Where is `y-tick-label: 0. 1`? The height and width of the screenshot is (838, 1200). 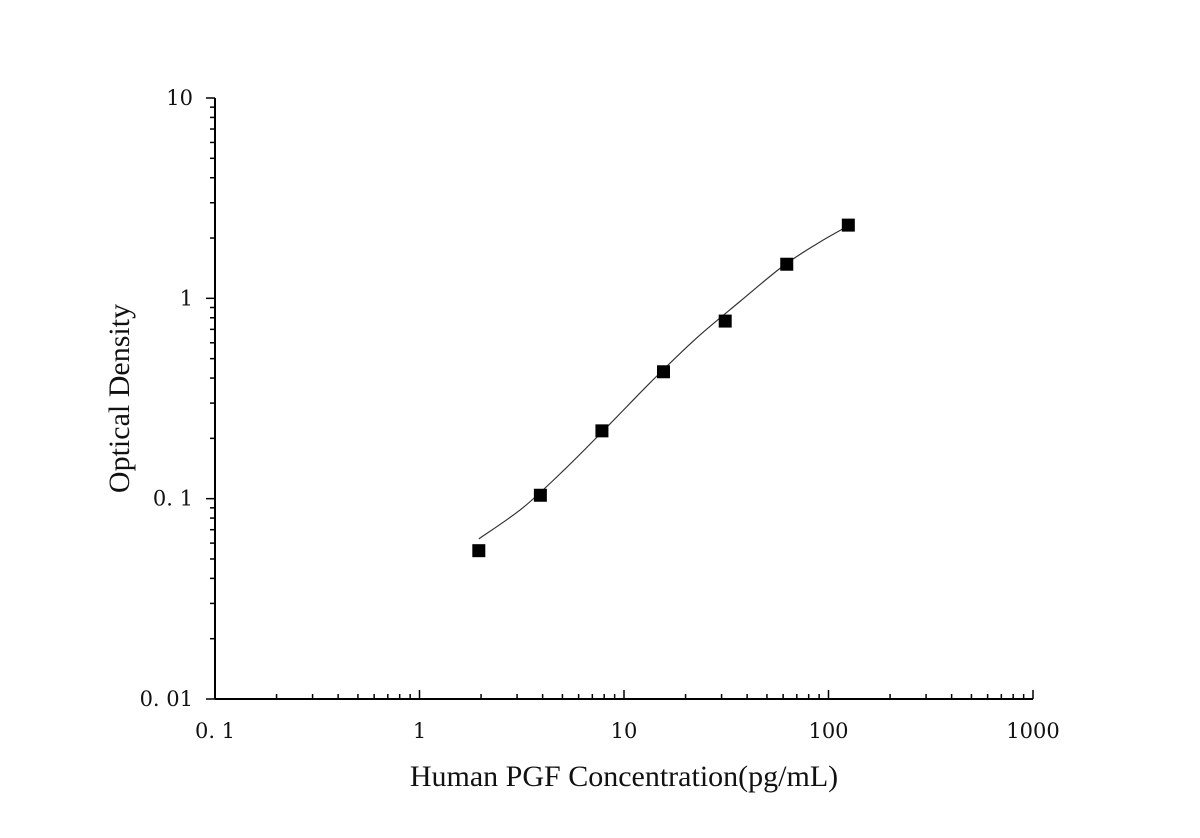
y-tick-label: 0. 1 is located at coordinates (173, 499).